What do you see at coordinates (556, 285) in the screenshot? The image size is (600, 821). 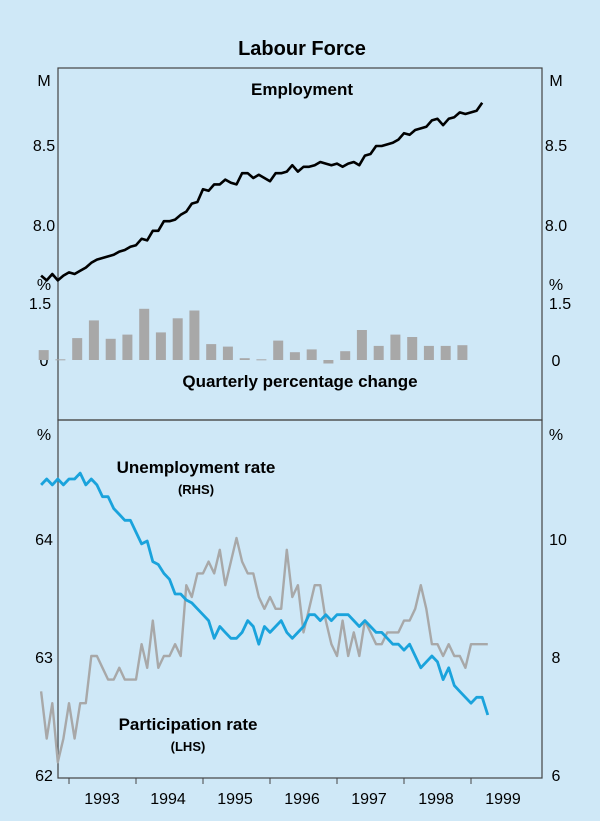 I see `quarterly-unit-right: %` at bounding box center [556, 285].